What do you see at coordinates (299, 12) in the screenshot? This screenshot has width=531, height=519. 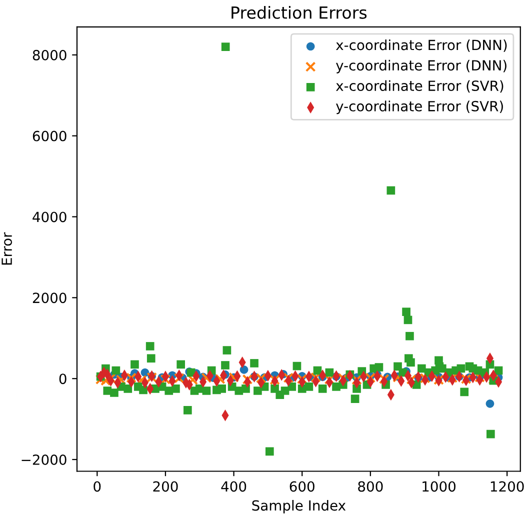 I see `chart-title: Prediction Errors` at bounding box center [299, 12].